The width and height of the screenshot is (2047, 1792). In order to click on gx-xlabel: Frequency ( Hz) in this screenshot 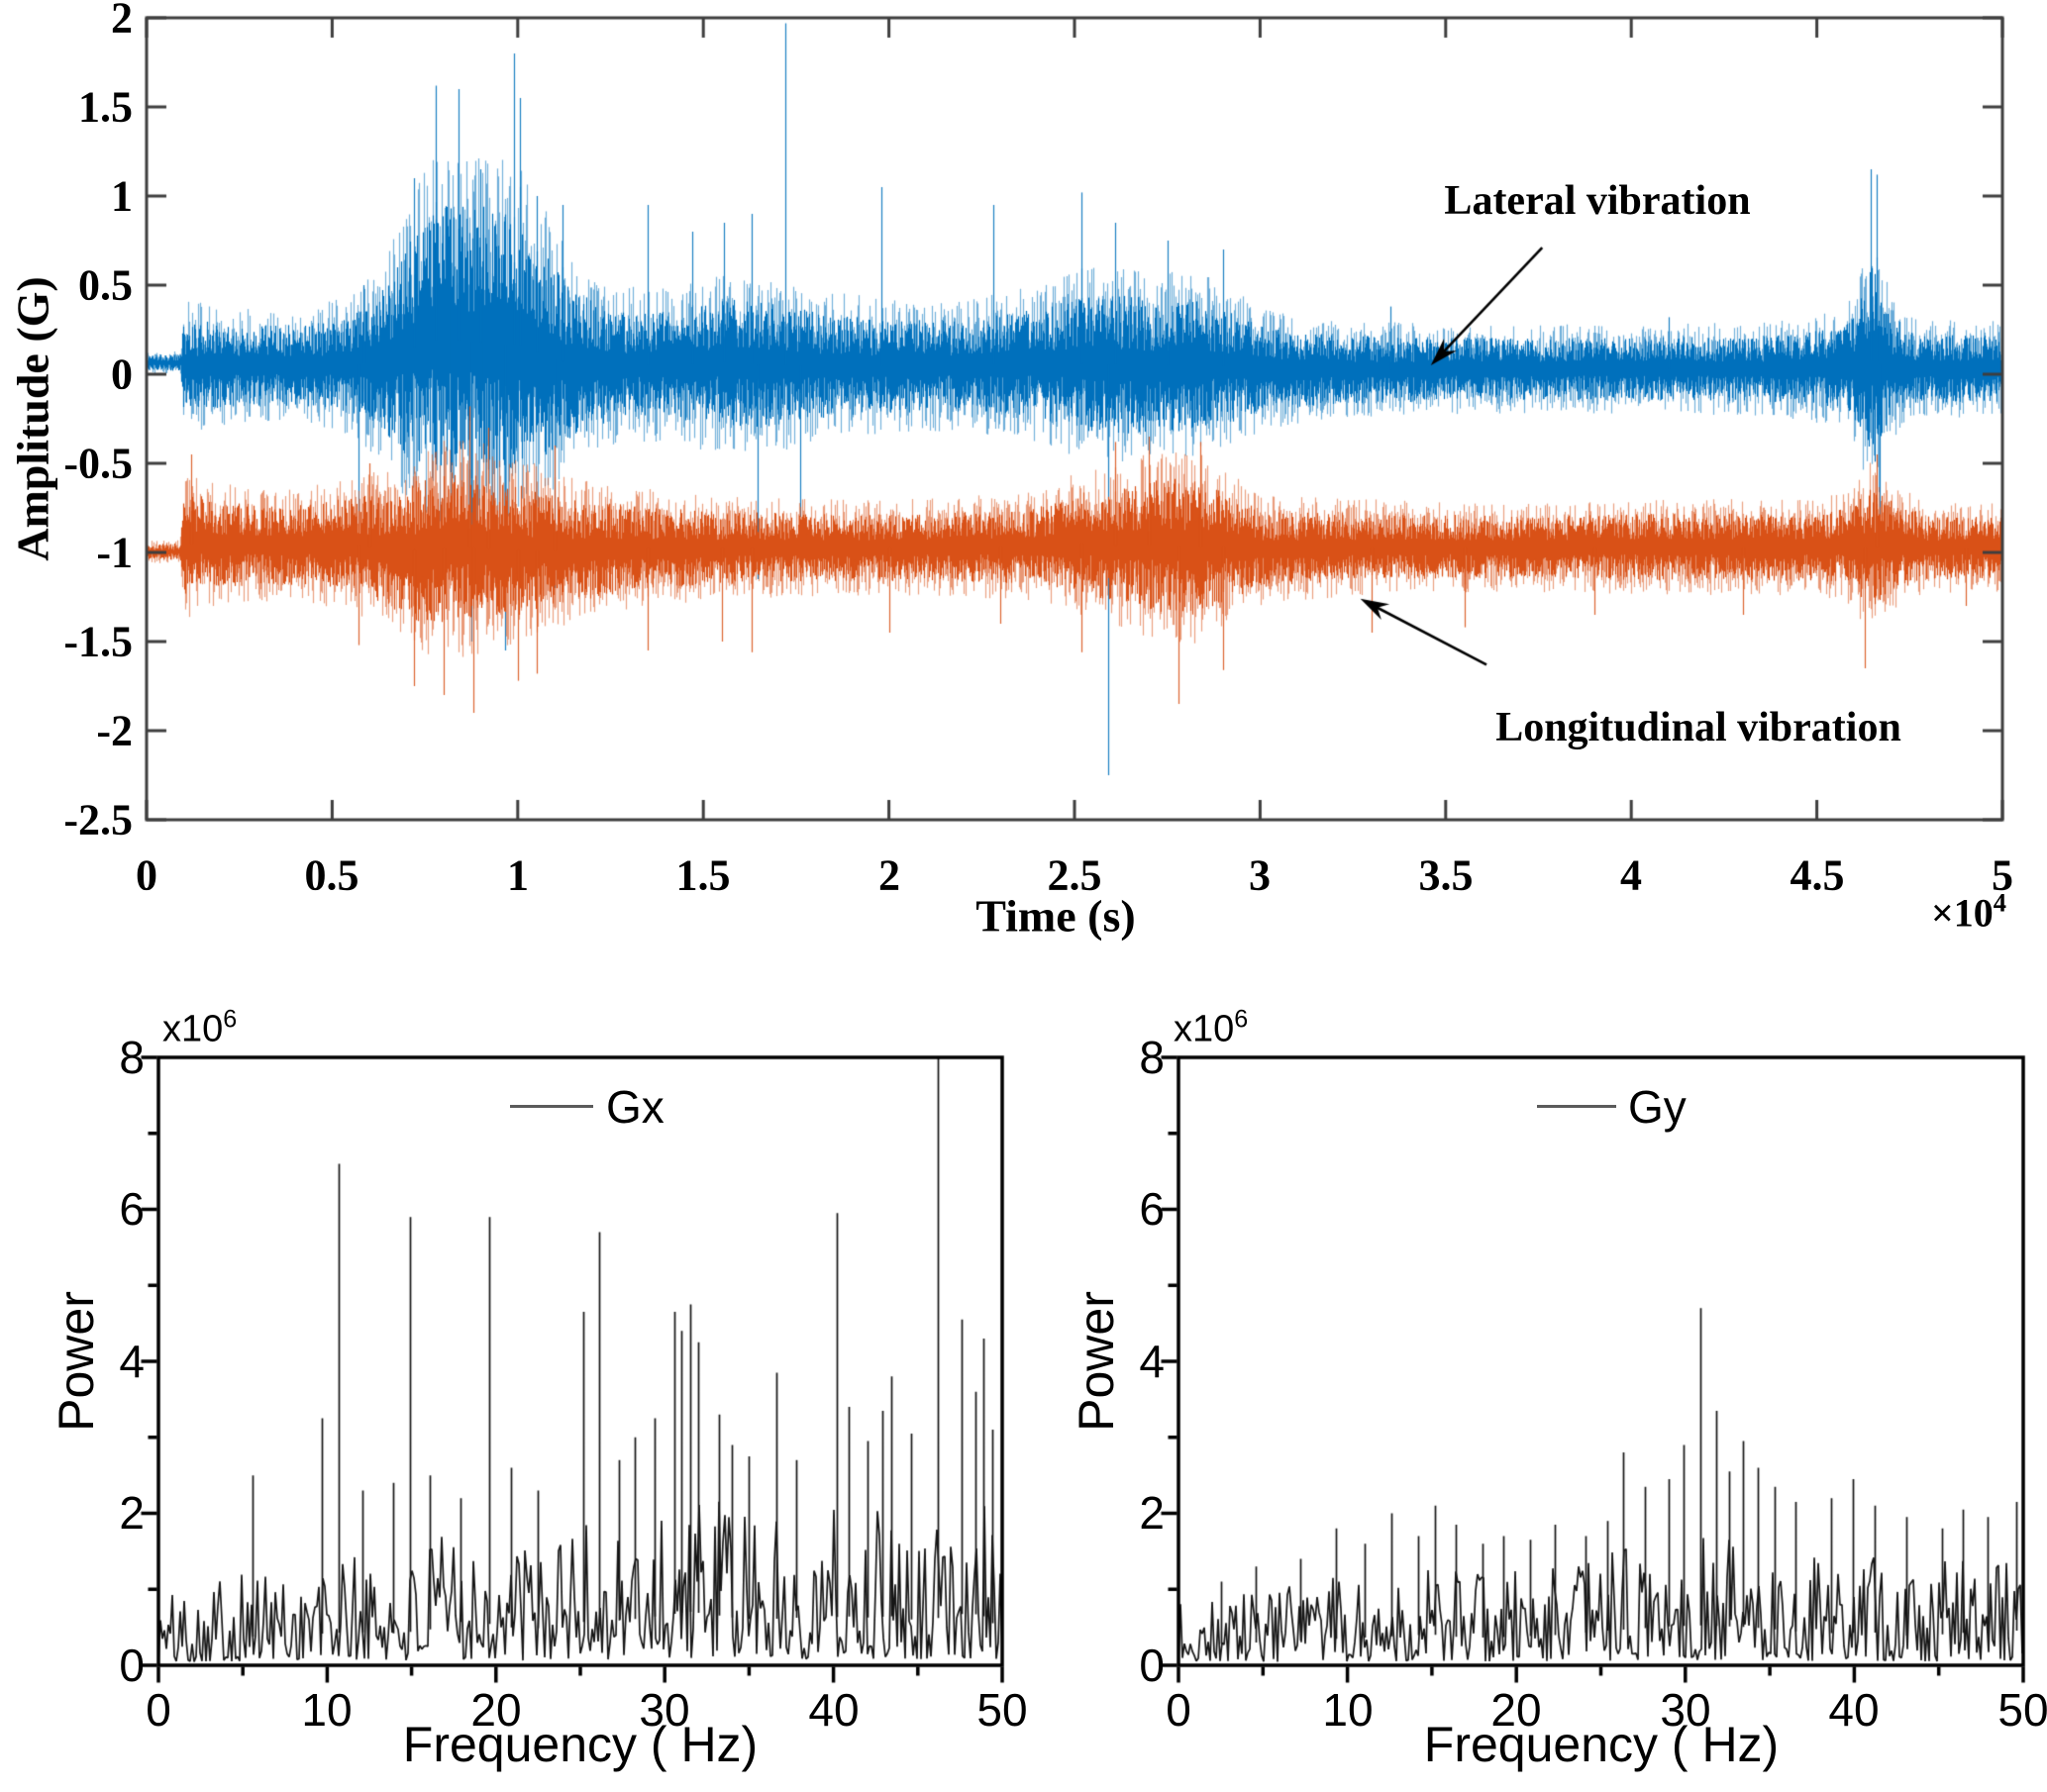, I will do `click(580, 1744)`.